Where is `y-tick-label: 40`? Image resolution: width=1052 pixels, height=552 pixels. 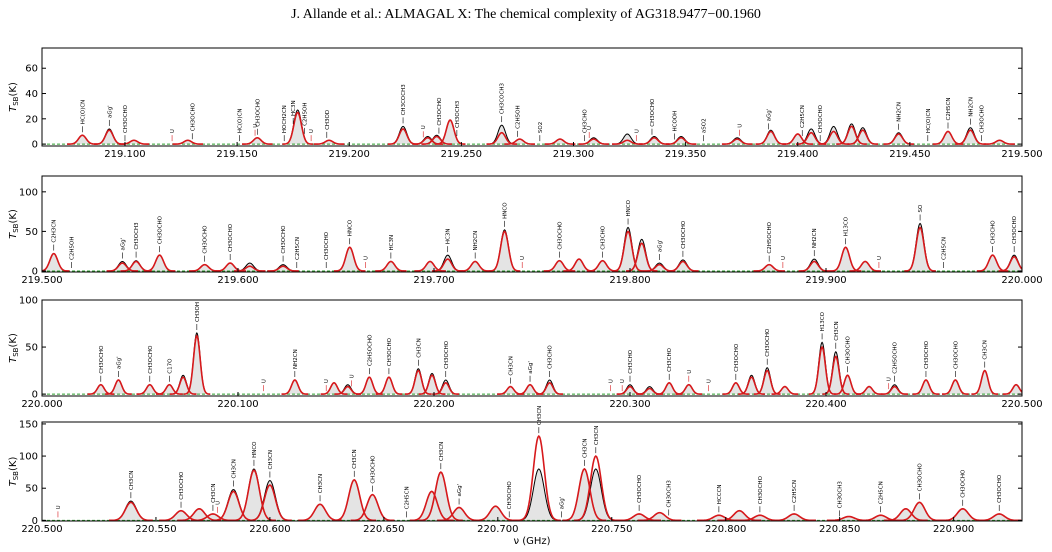
y-tick-label: 40 is located at coordinates (31, 94).